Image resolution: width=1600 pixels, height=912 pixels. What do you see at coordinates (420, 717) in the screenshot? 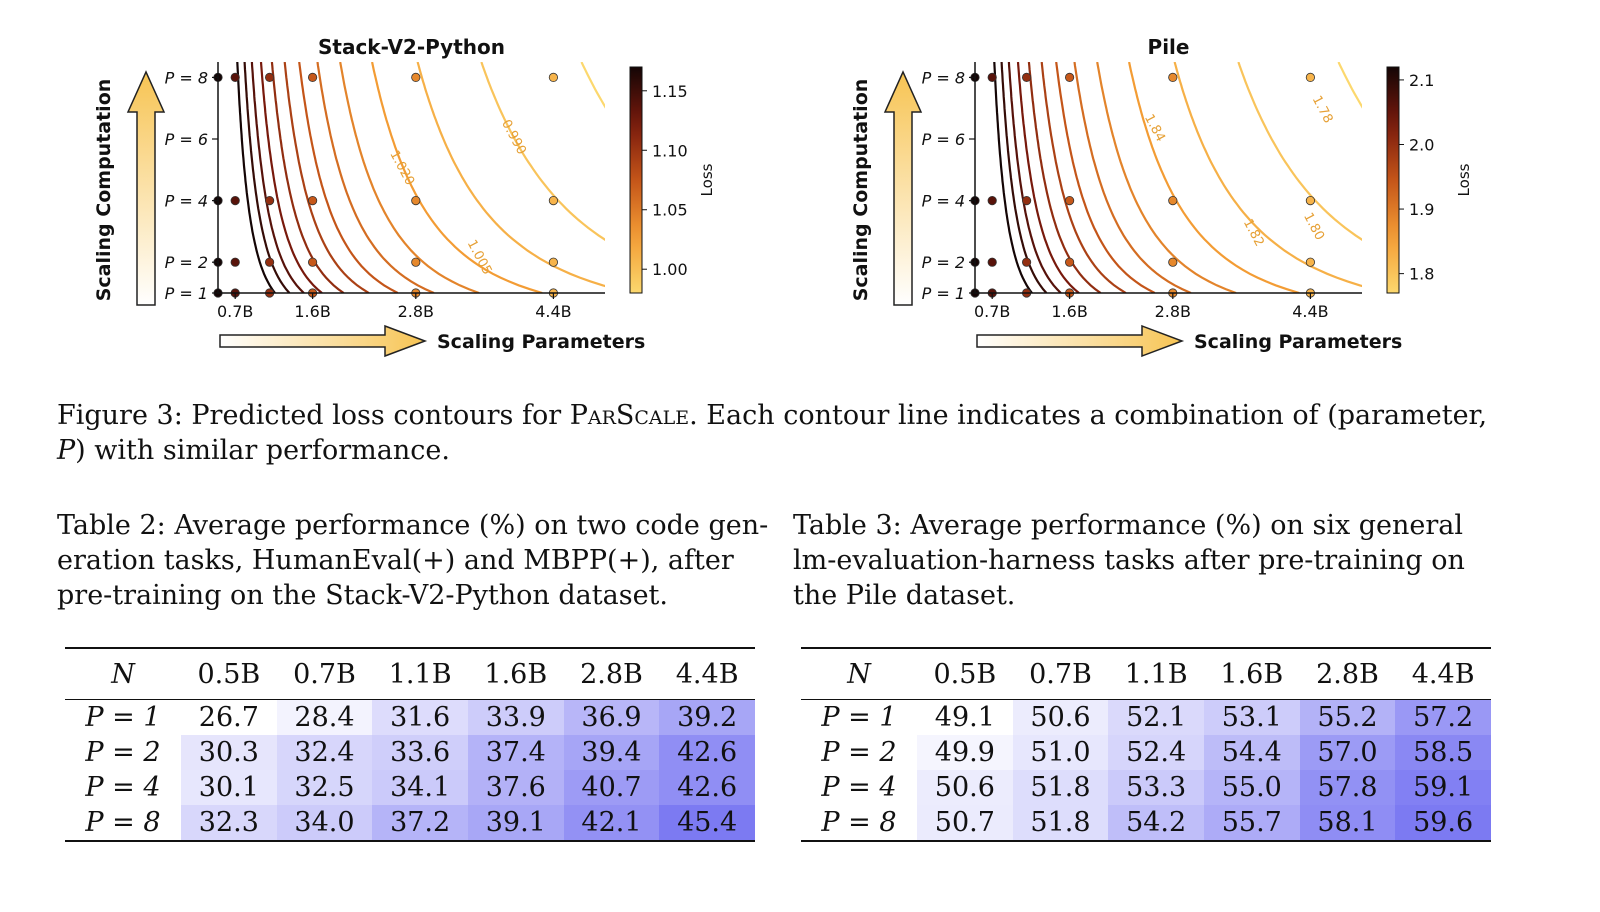
I see `table-cell: 31.6` at bounding box center [420, 717].